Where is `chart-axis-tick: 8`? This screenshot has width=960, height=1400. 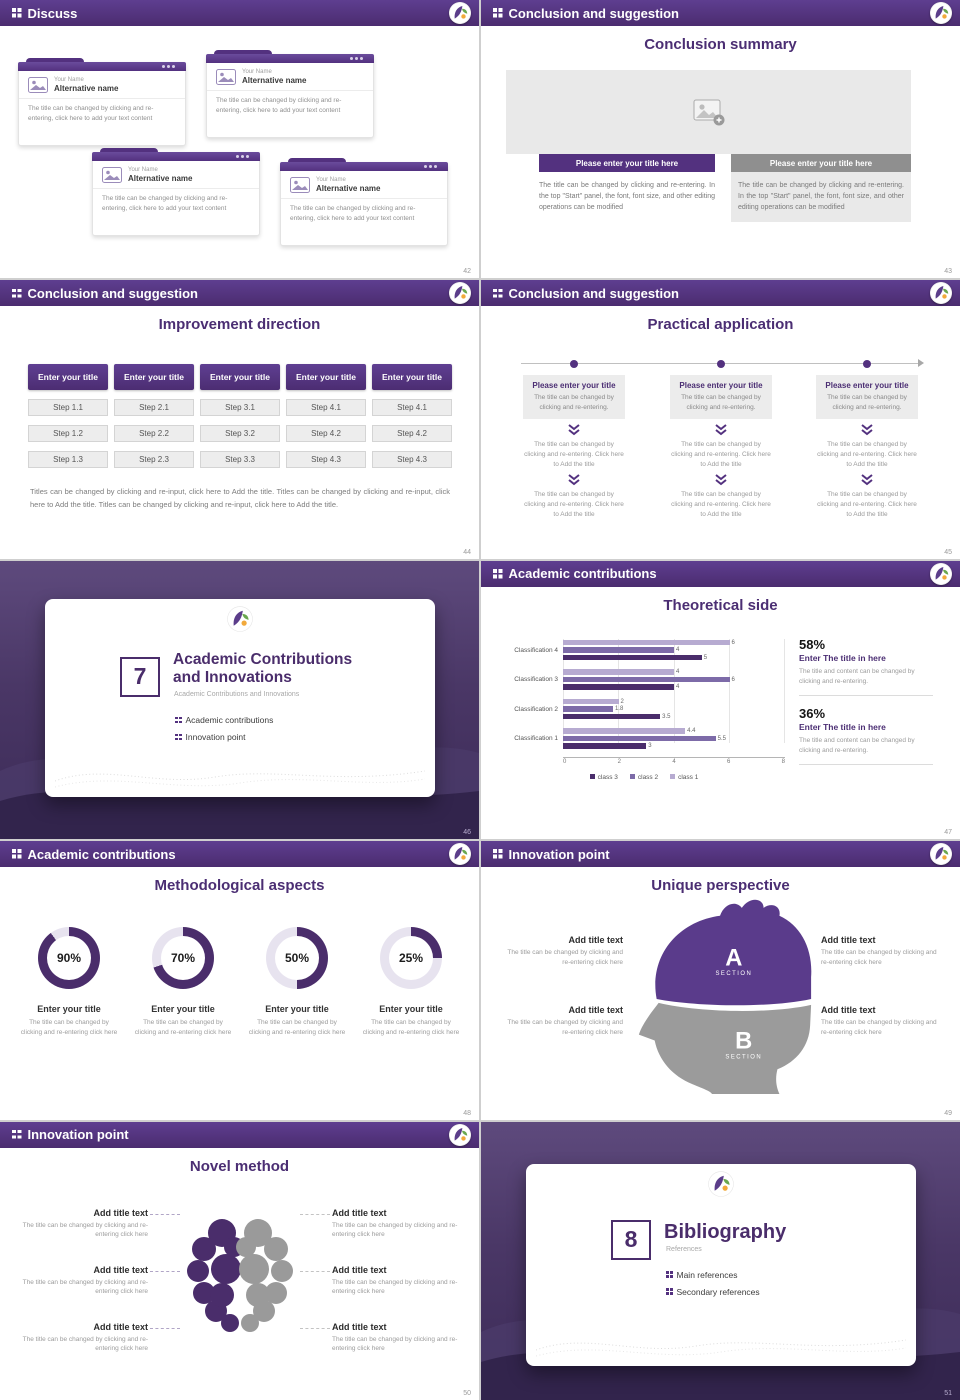
chart-axis-tick: 8 is located at coordinates (783, 761).